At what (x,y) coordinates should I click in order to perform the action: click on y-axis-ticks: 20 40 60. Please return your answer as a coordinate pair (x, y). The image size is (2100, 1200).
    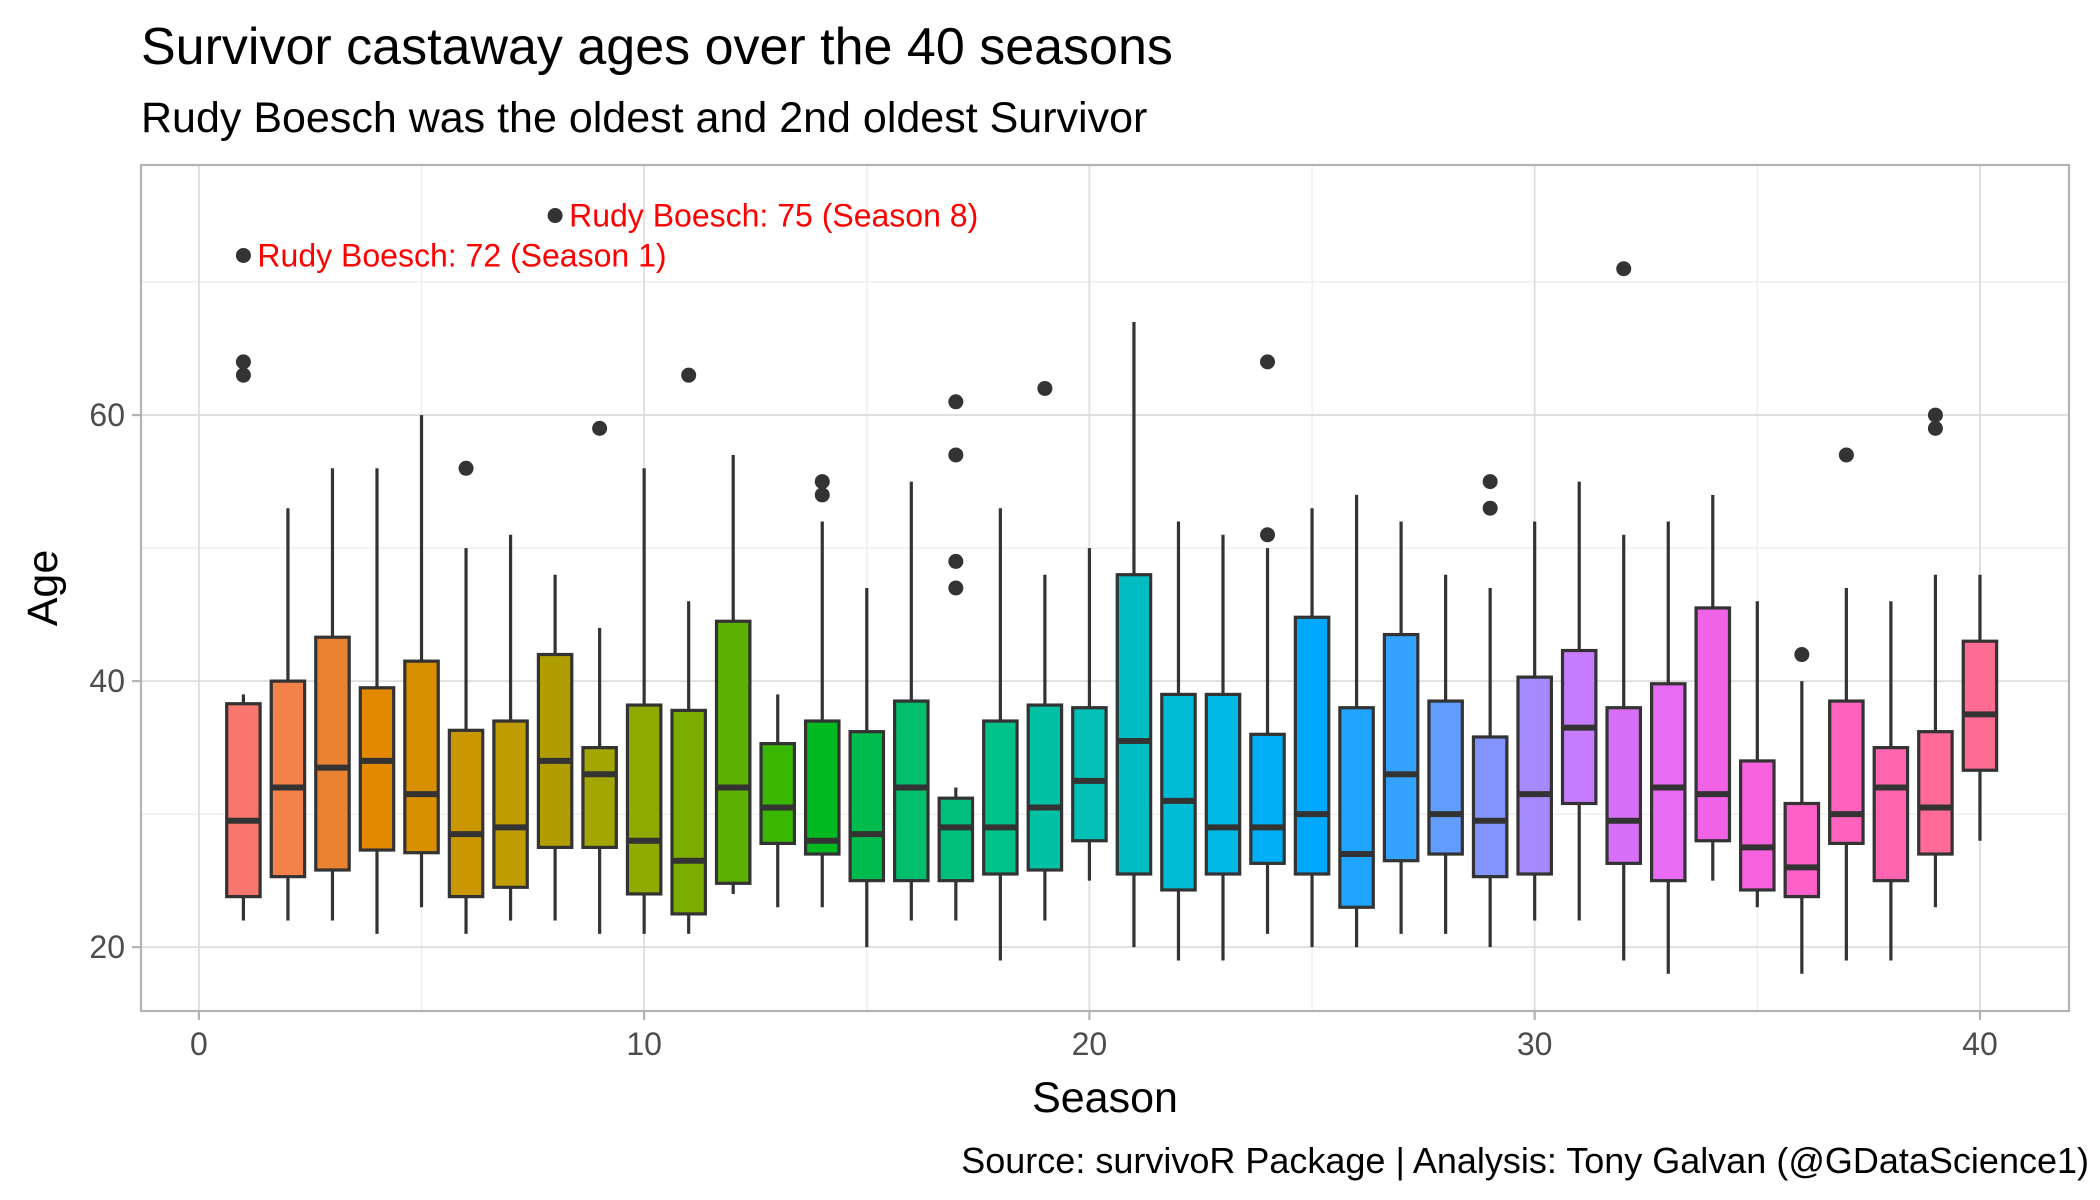
    Looking at the image, I should click on (115, 681).